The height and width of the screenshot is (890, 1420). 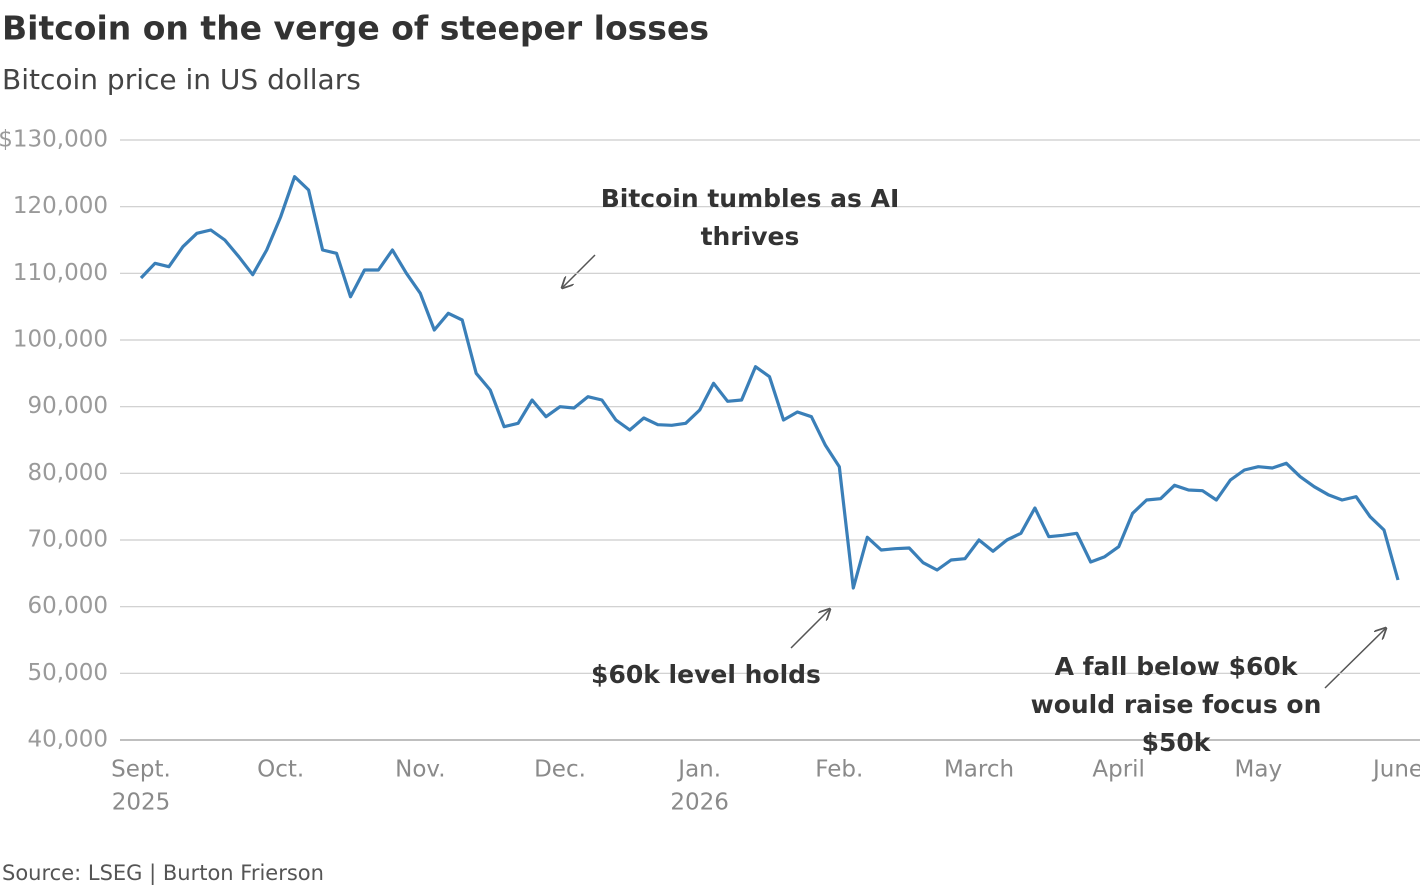 What do you see at coordinates (1395, 770) in the screenshot?
I see `x-tick-label: June` at bounding box center [1395, 770].